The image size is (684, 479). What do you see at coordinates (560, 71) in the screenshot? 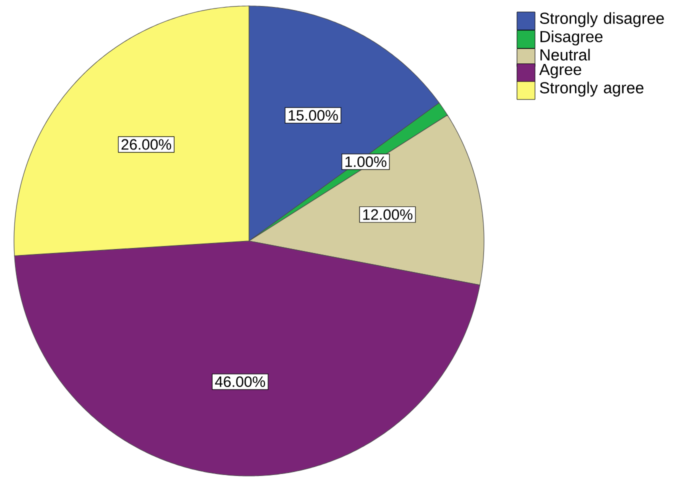
I see `legend-label: Agree` at bounding box center [560, 71].